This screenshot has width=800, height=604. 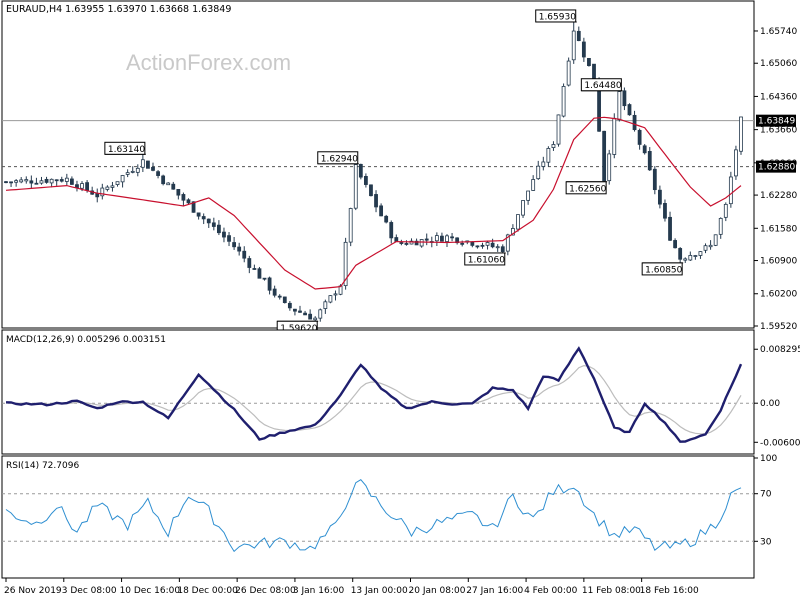 What do you see at coordinates (556, 16) in the screenshot?
I see `price-annotation: 1.65930` at bounding box center [556, 16].